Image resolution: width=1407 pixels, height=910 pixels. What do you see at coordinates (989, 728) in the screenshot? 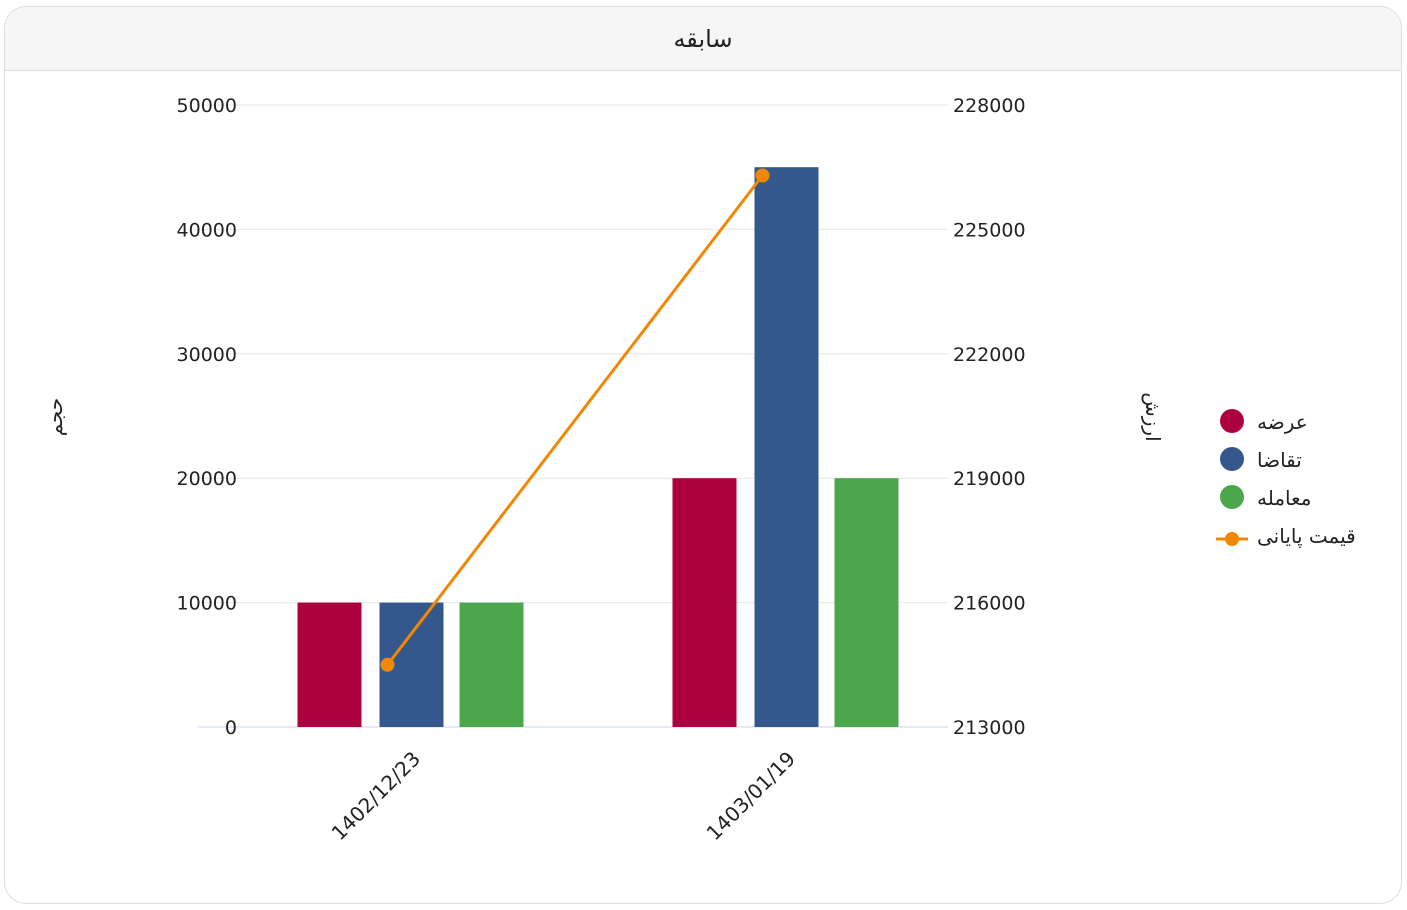
I see `y2-tick-label: 213000` at bounding box center [989, 728].